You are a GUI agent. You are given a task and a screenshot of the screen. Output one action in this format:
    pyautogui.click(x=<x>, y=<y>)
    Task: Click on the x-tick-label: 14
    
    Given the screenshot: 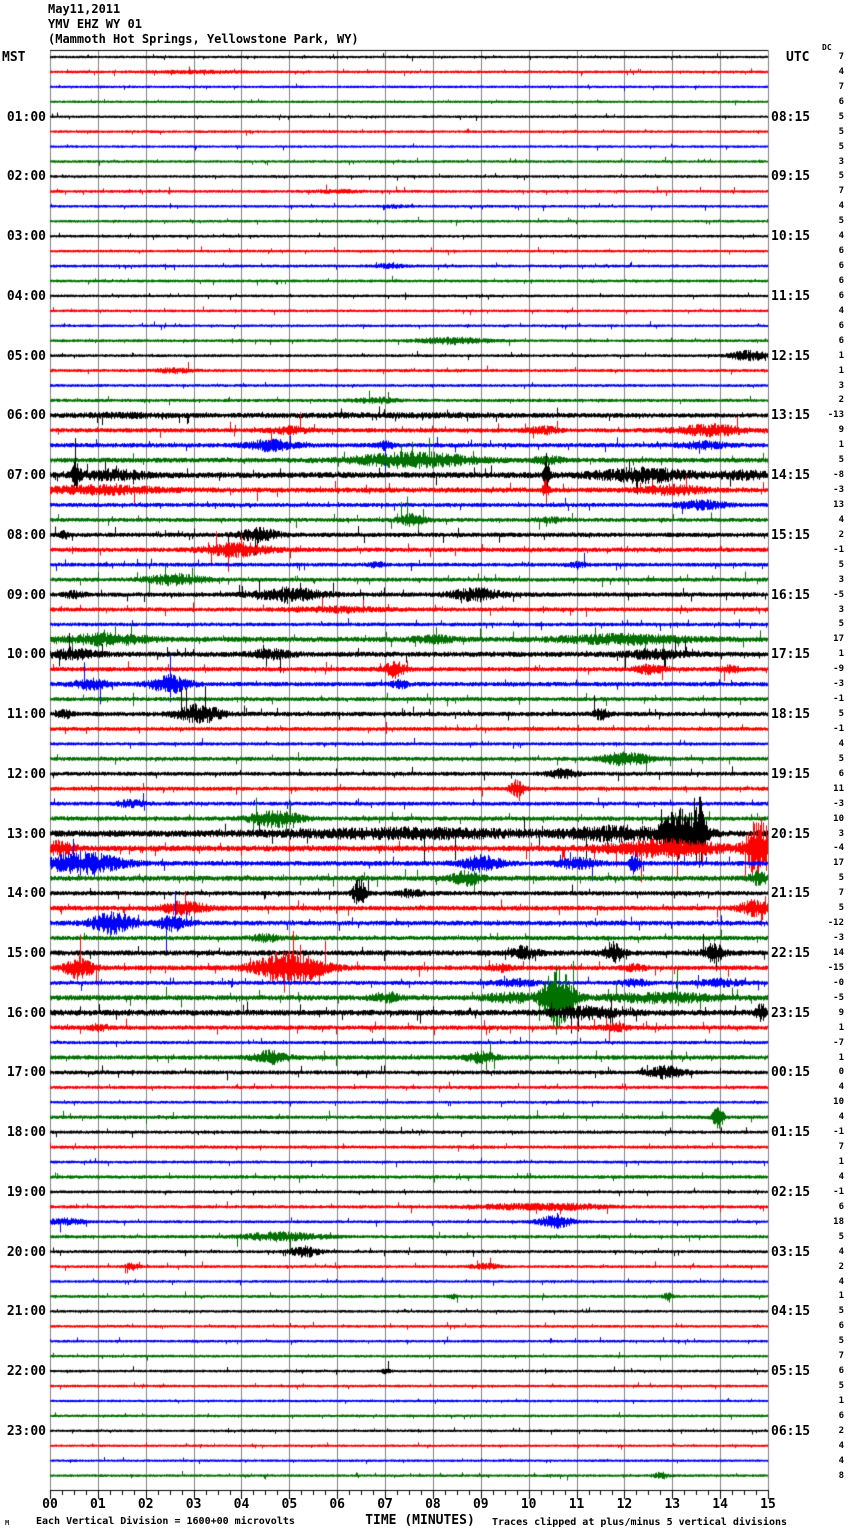 What is the action you would take?
    pyautogui.click(x=720, y=1504)
    